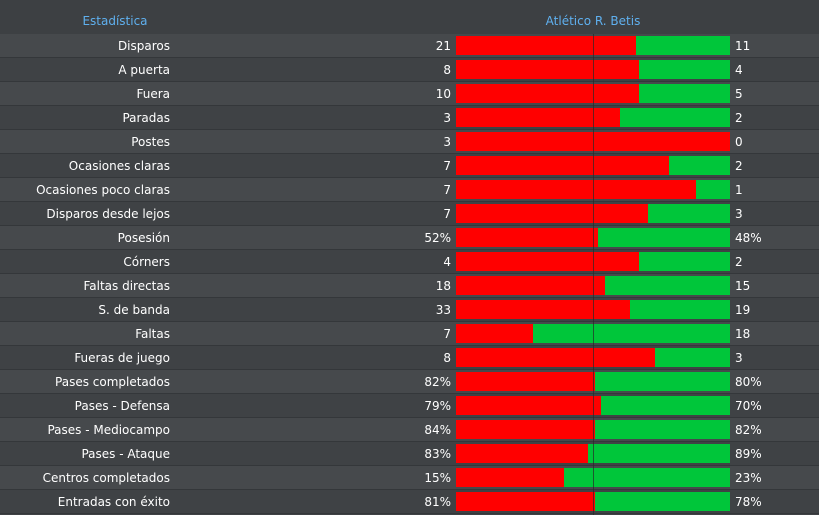 The width and height of the screenshot is (819, 515). What do you see at coordinates (409, 358) in the screenshot?
I see `stat-row: Fueras de juego 8 3` at bounding box center [409, 358].